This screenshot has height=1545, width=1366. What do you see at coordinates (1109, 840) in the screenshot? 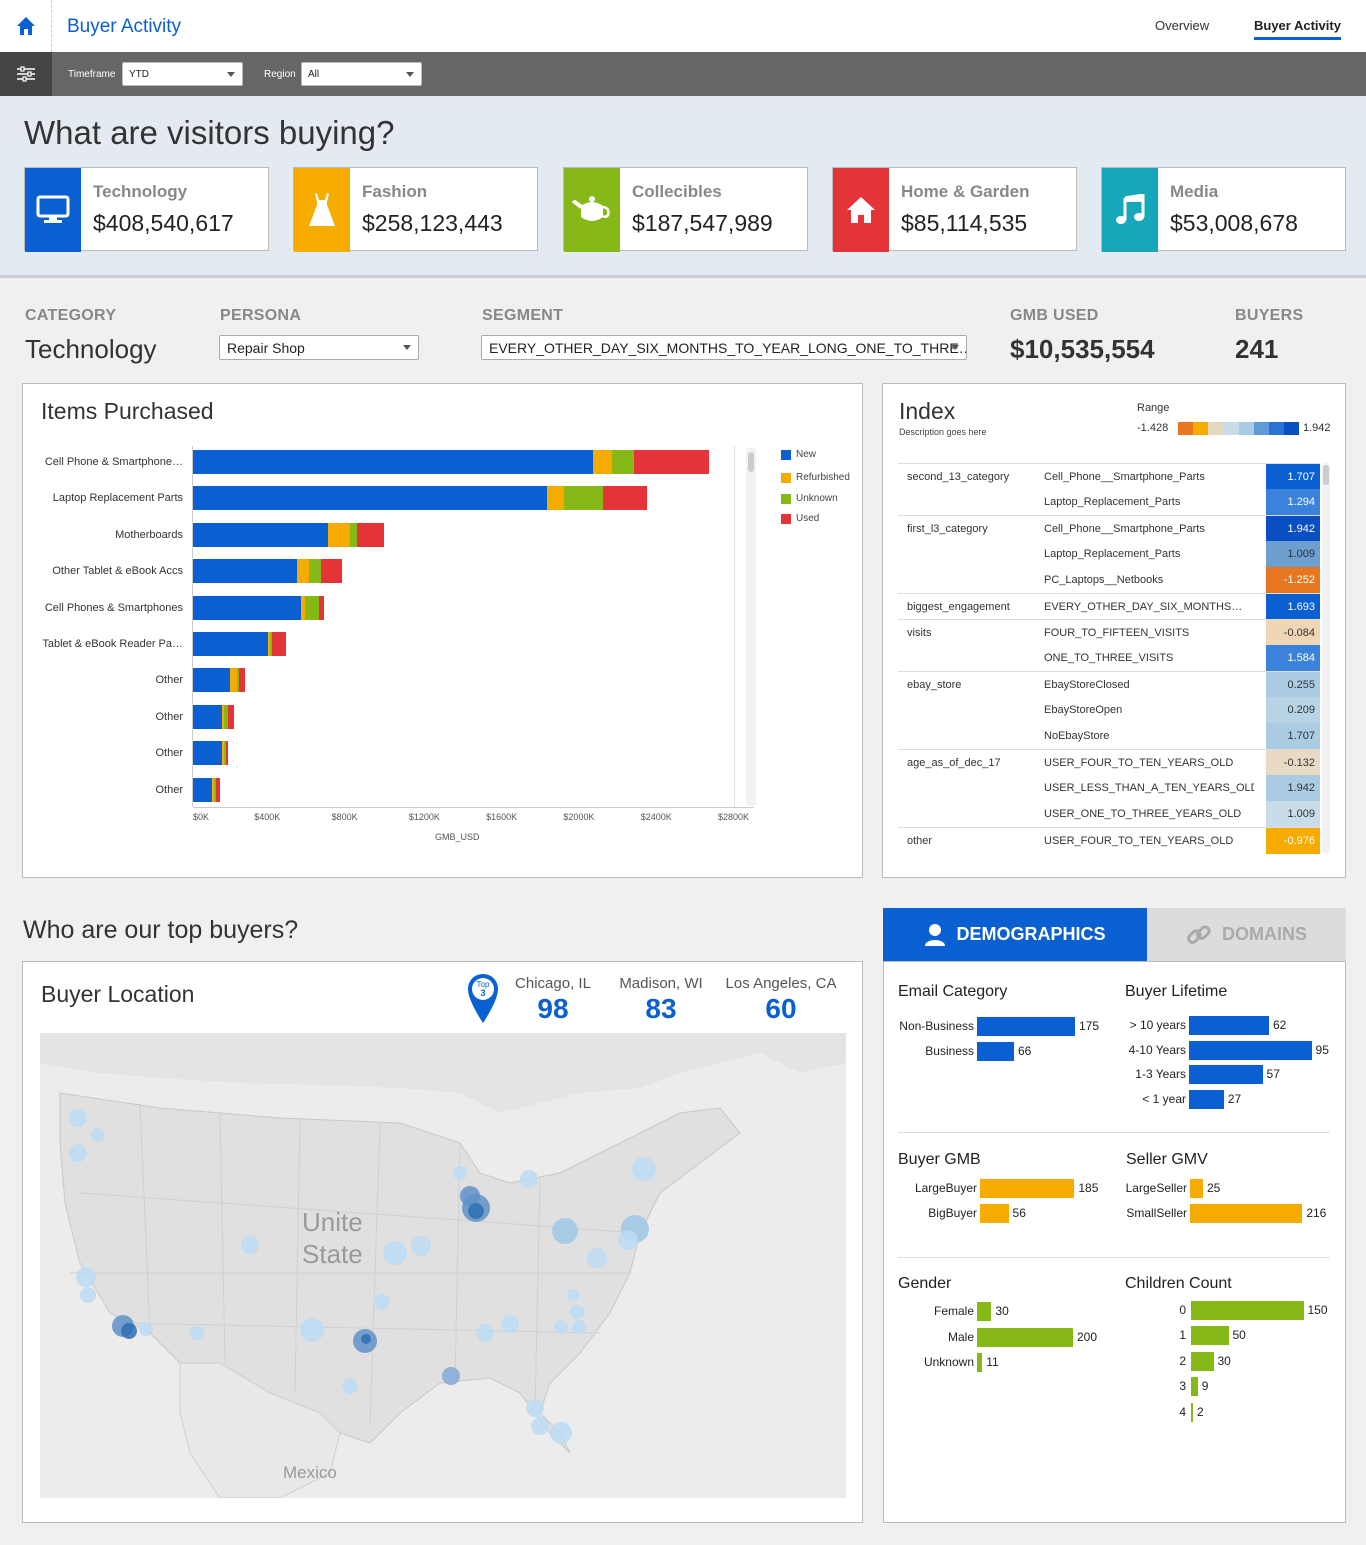
I see `index-row: other USER_FOUR_TO_TEN_YEARS_OLD -0.976` at bounding box center [1109, 840].